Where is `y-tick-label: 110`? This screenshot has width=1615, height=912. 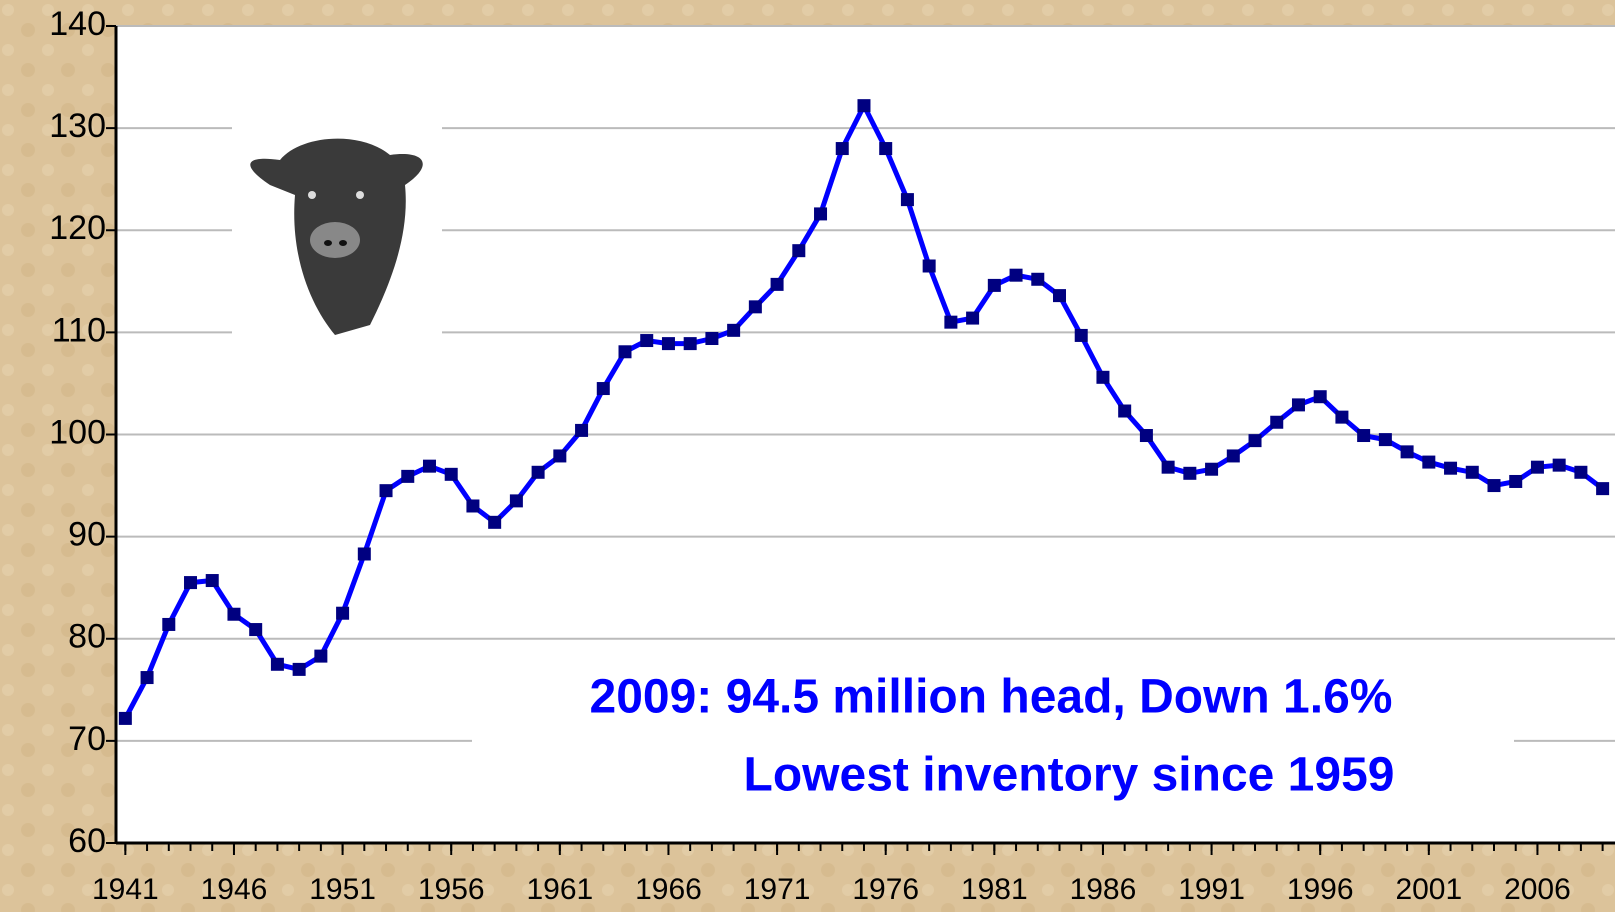 y-tick-label: 110 is located at coordinates (79, 330).